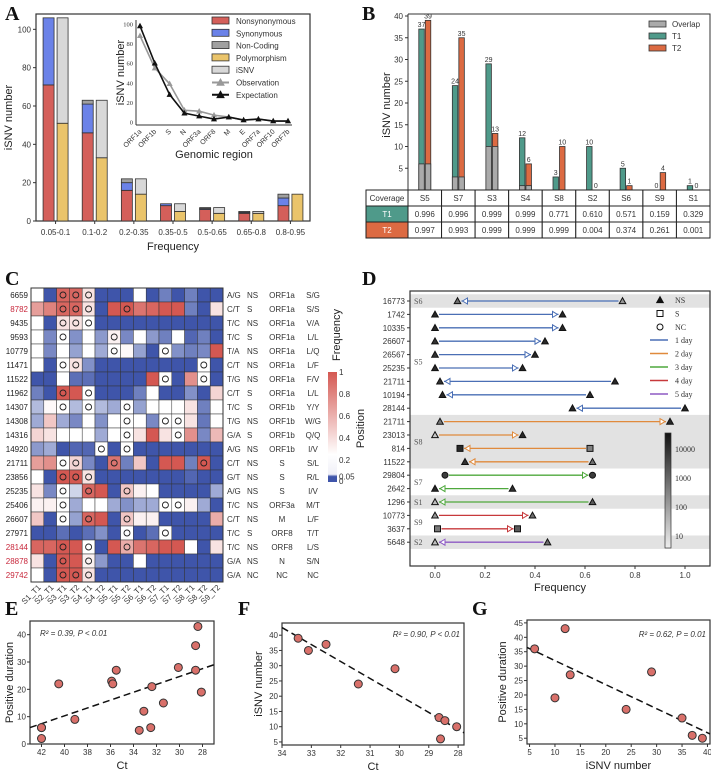  I want to click on inset-point-observation, so click(140, 35).